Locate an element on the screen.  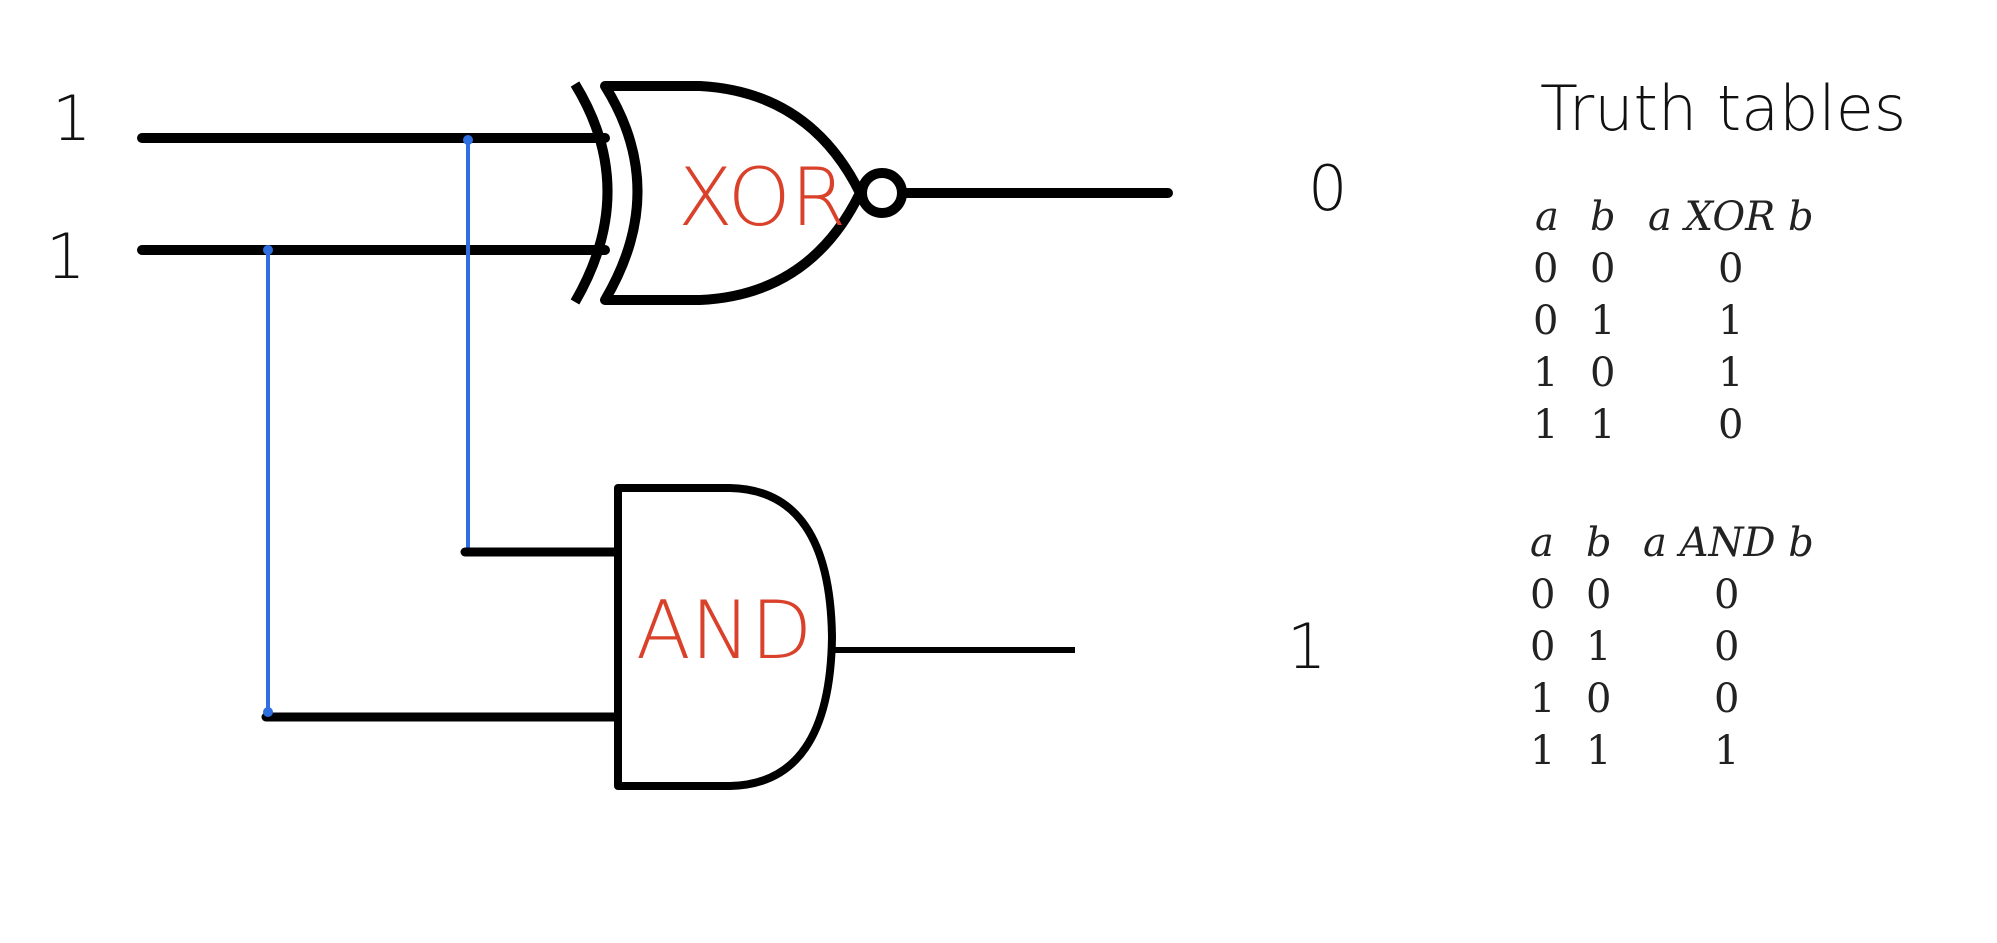
xor-gate: XOR is located at coordinates (738, 193).